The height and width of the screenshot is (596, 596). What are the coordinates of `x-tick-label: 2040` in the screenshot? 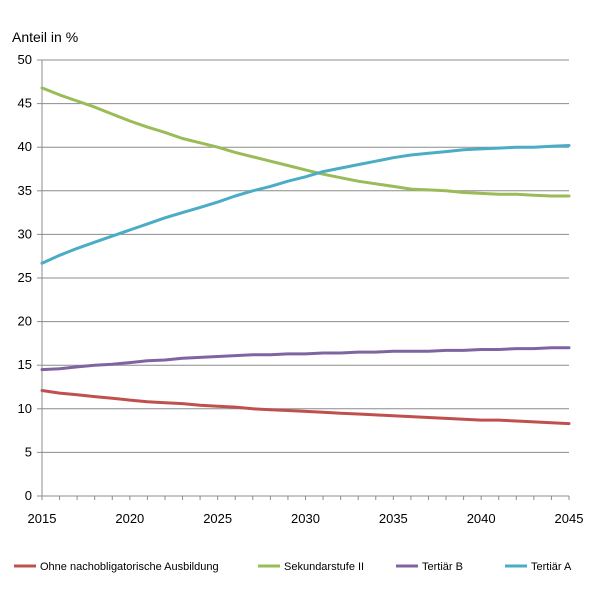 It's located at (481, 518).